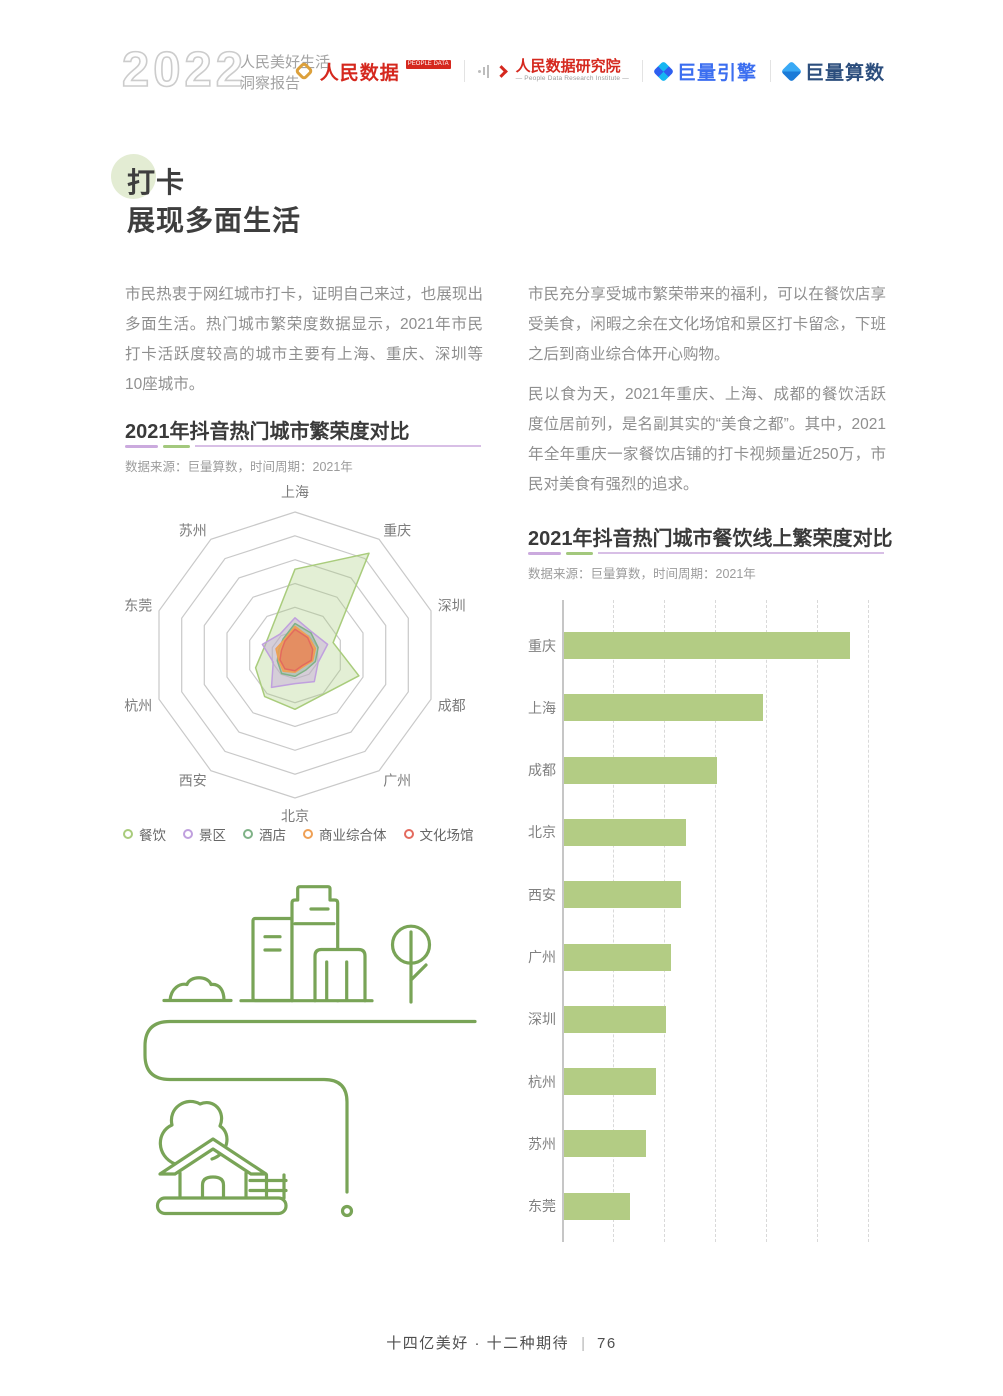 The image size is (1003, 1396). Describe the element at coordinates (152, 835) in the screenshot. I see `legend-label: 餐饮` at that location.